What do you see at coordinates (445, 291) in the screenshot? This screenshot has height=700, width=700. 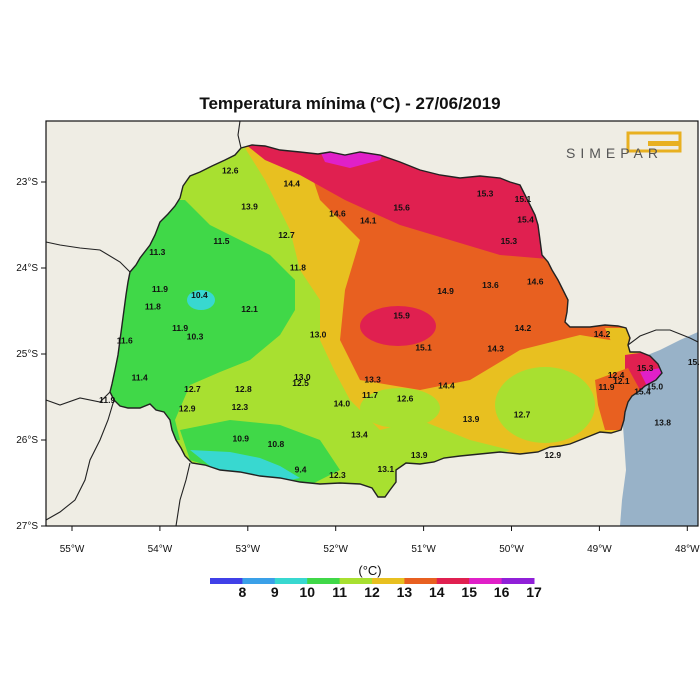 I see `station-value: 14.9` at bounding box center [445, 291].